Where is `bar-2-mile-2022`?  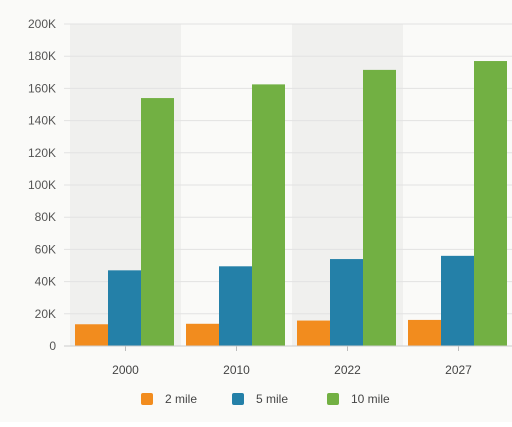 bar-2-mile-2022 is located at coordinates (313, 333).